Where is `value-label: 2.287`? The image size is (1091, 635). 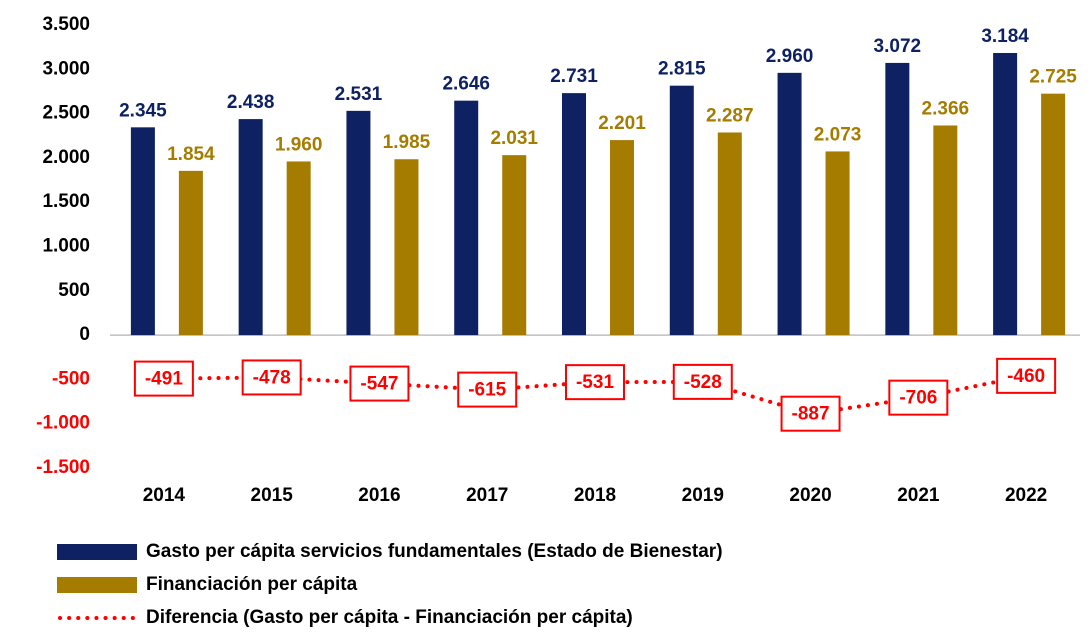
value-label: 2.287 is located at coordinates (730, 115).